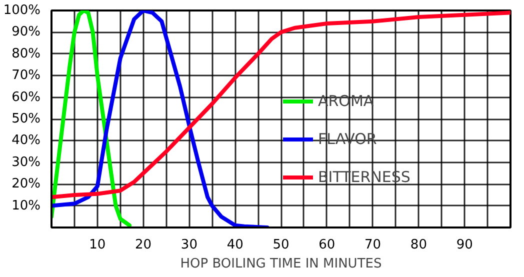 Image resolution: width=524 pixels, height=277 pixels. What do you see at coordinates (26, 32) in the screenshot?
I see `y-tick-label: 90%` at bounding box center [26, 32].